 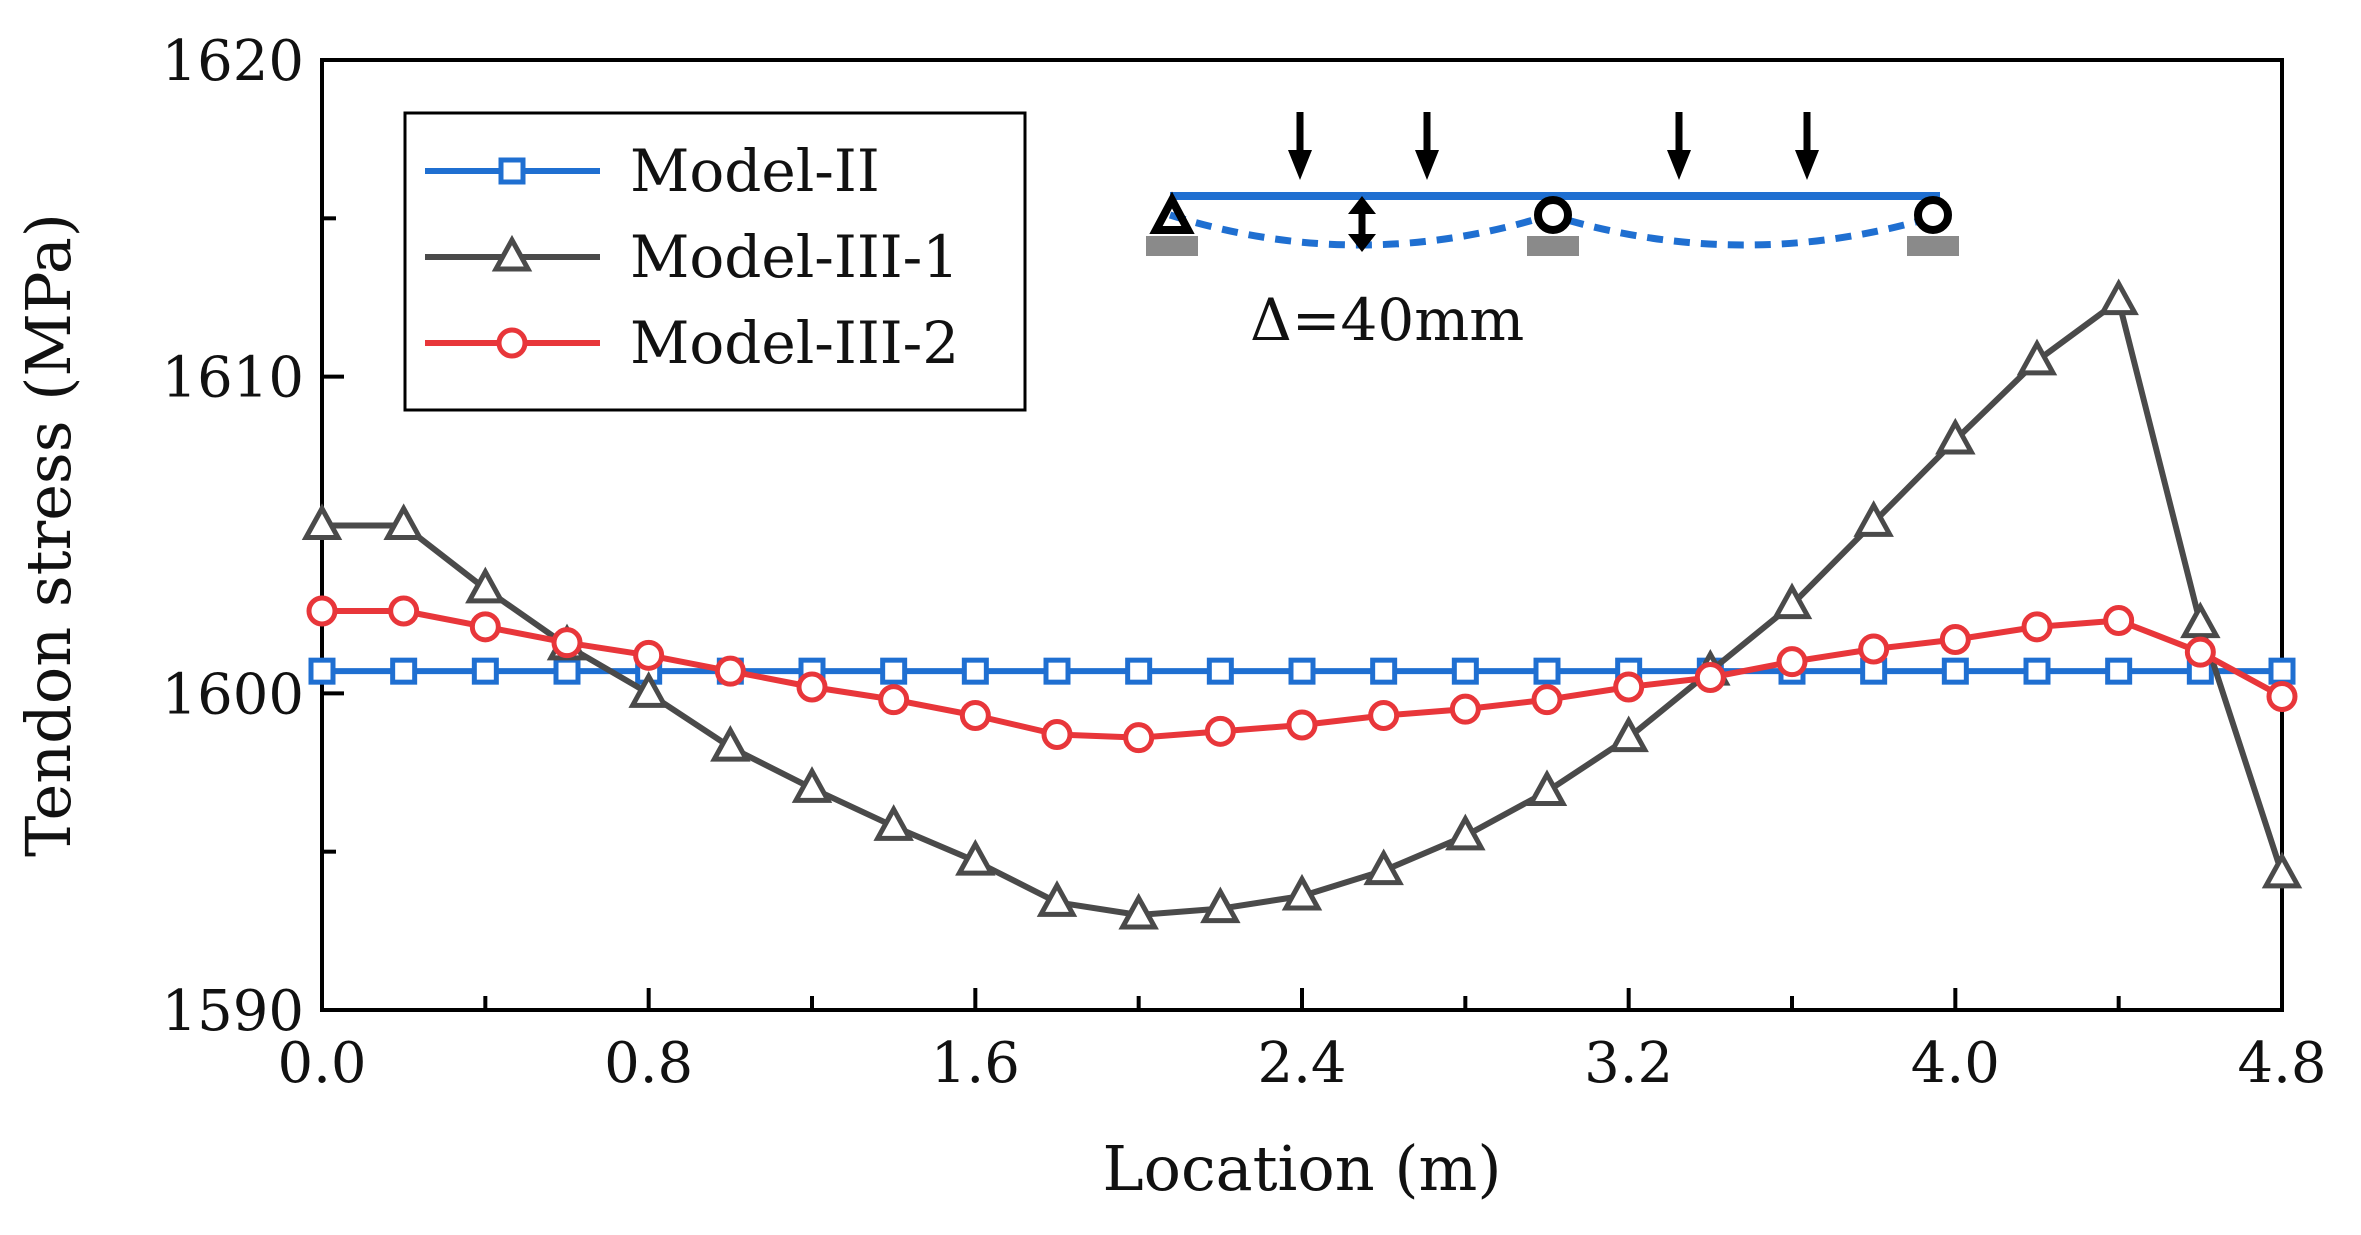 I want to click on legend-items: Model-II Model-III-1 Model-III-2, so click(x=692, y=257).